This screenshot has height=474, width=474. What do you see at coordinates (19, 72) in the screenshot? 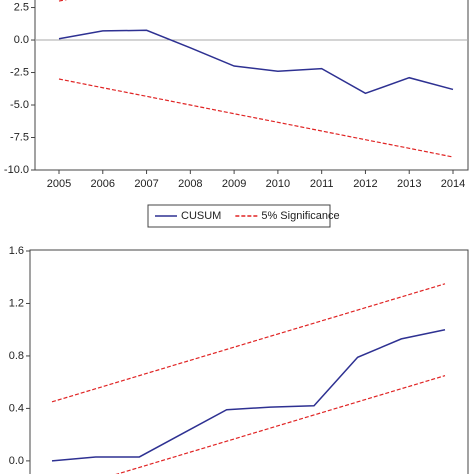
I see `y-tick-label: -2.5` at bounding box center [19, 72].